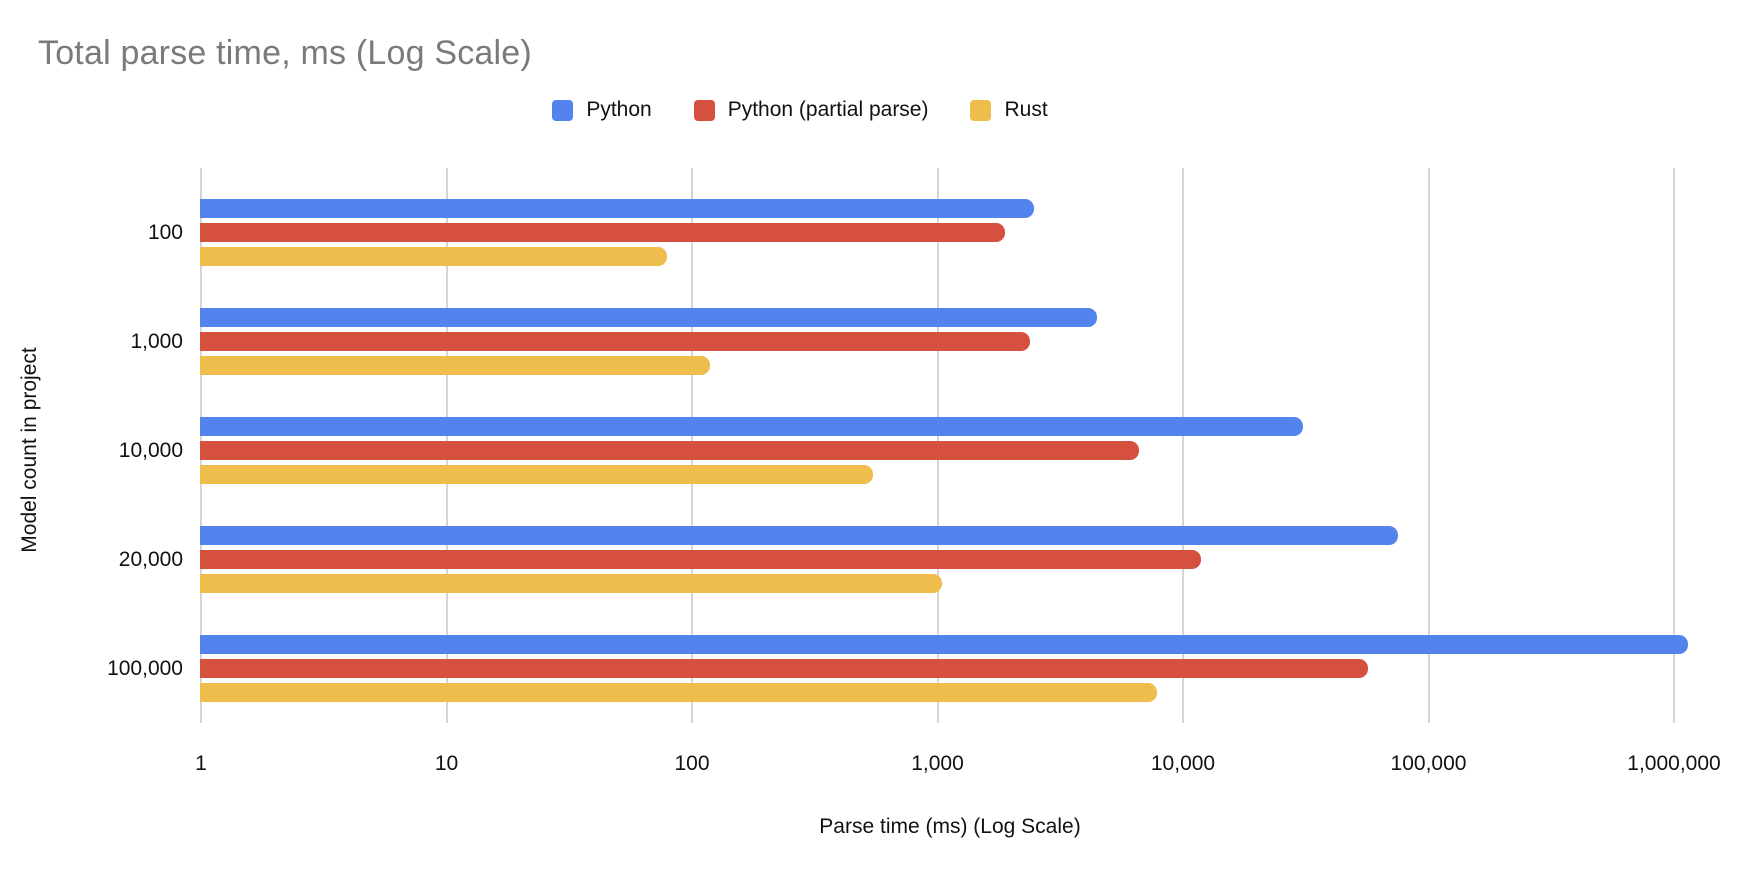 This screenshot has width=1756, height=884. I want to click on x-tick-label: 100,000, so click(1428, 763).